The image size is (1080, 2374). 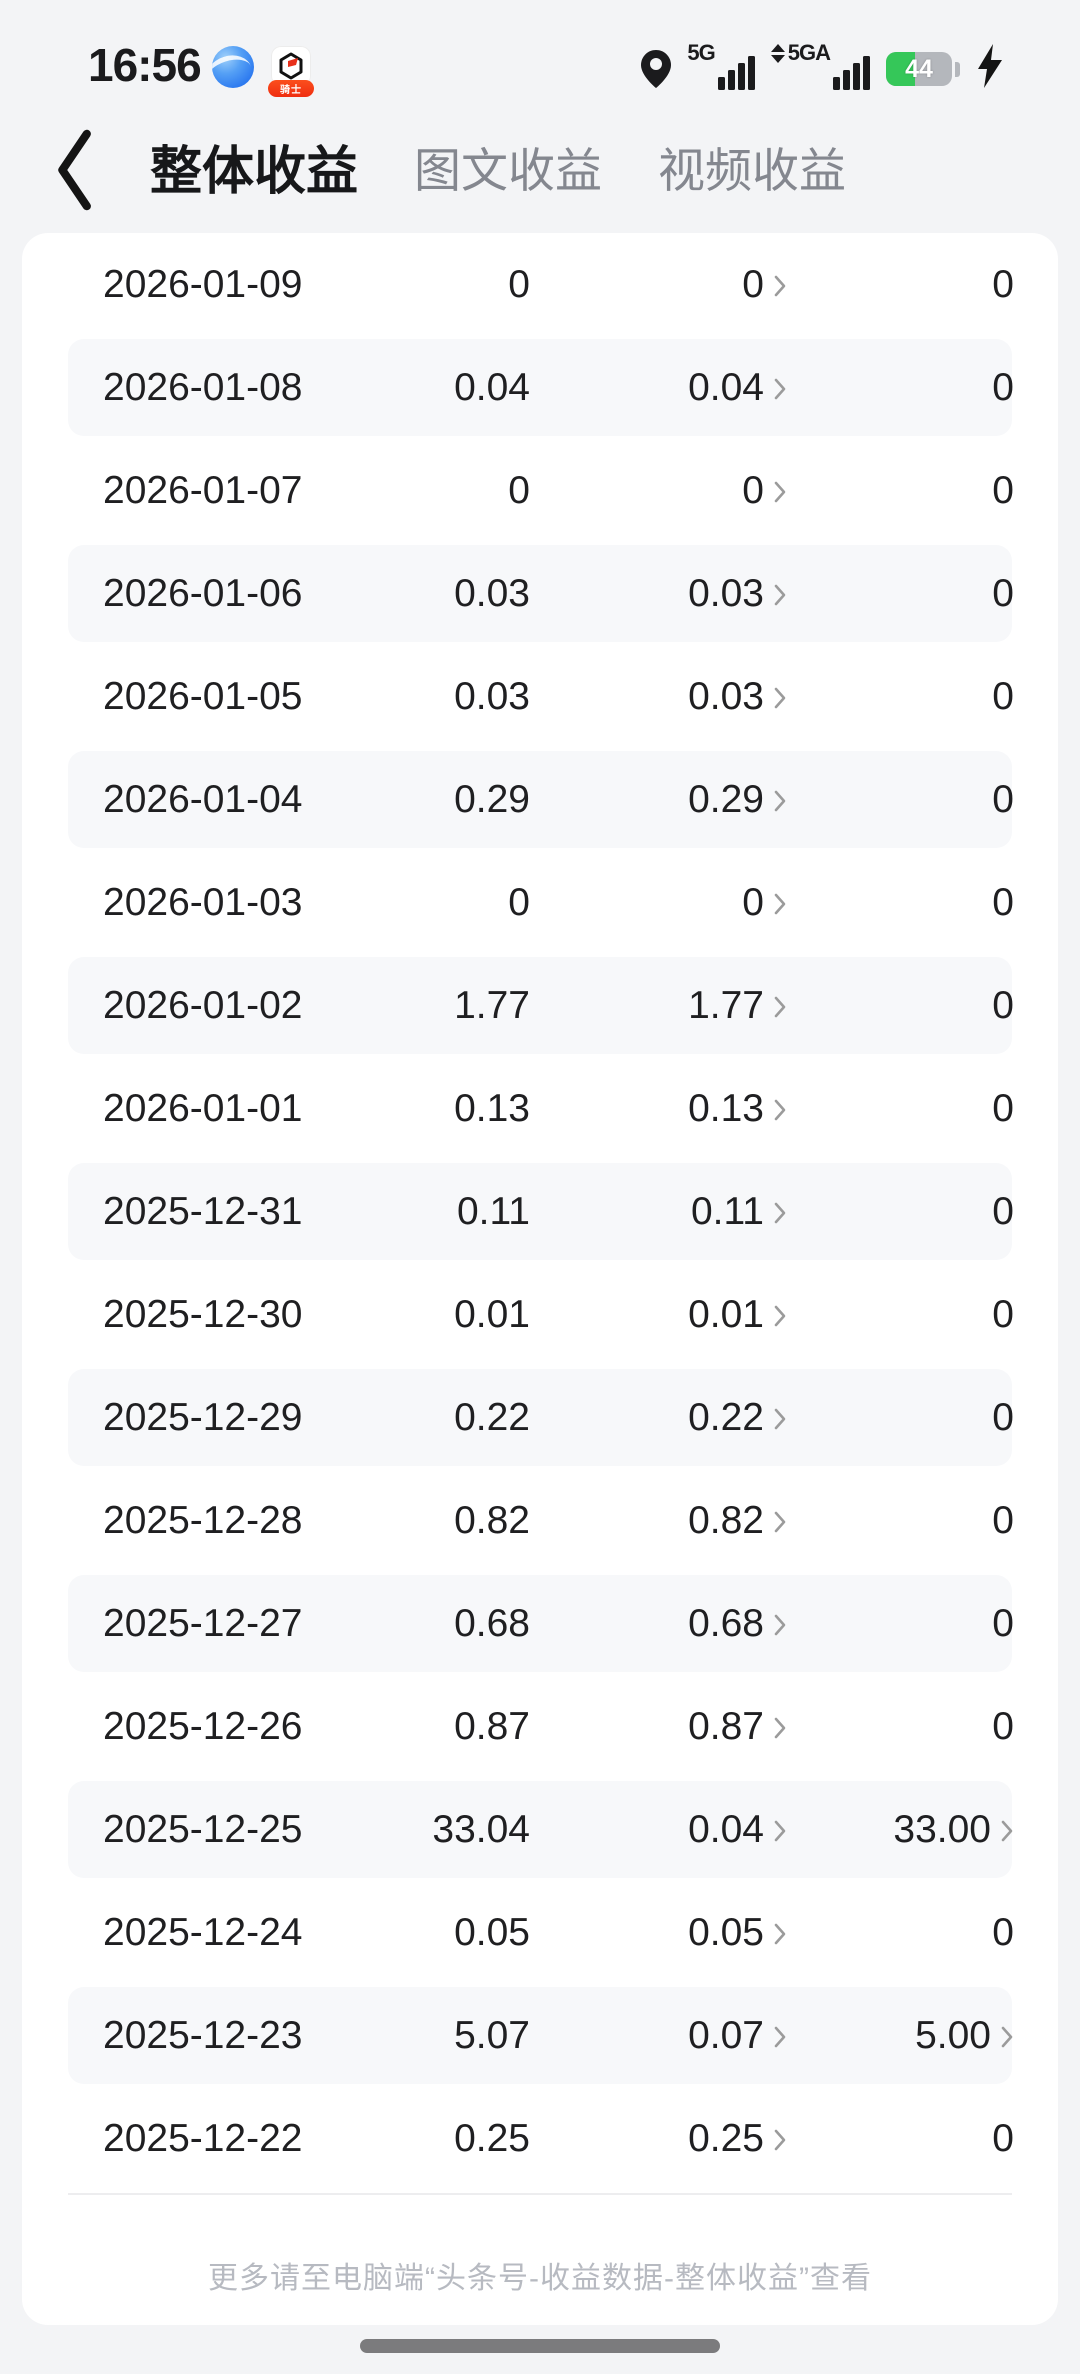 I want to click on total-earnings-value: 0.13, so click(x=492, y=1108).